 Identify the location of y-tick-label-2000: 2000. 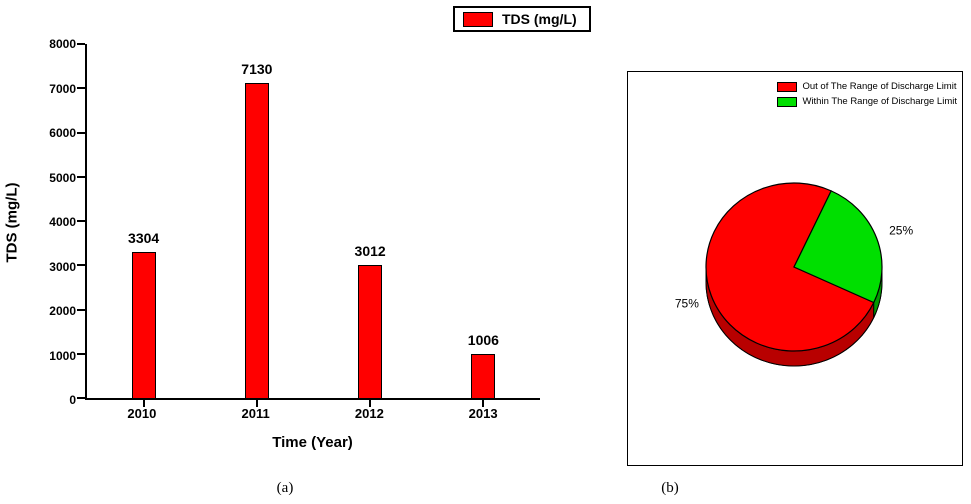
(62, 311).